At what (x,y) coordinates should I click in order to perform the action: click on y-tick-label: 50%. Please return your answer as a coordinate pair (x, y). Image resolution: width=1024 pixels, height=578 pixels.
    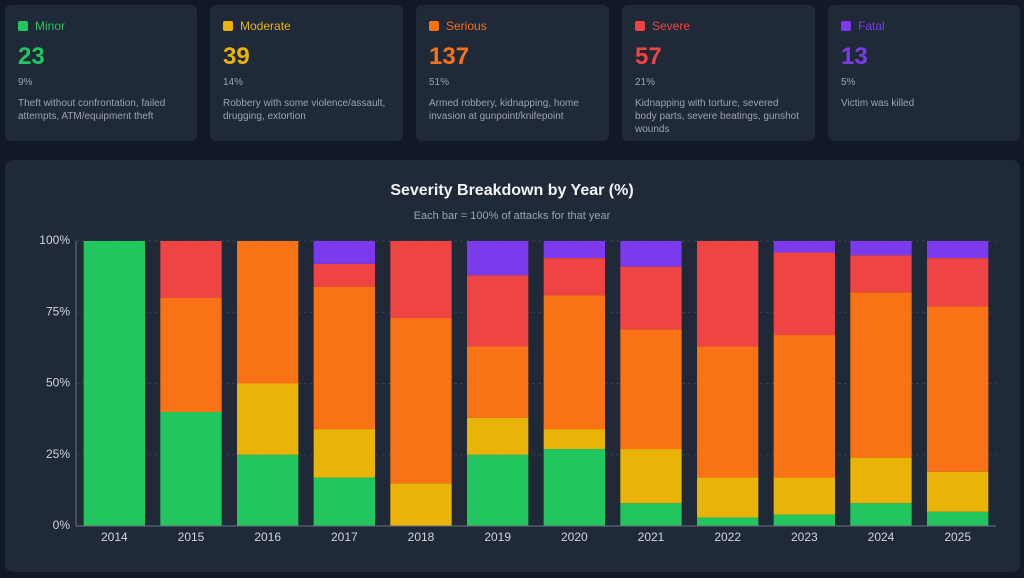
    Looking at the image, I should click on (58, 383).